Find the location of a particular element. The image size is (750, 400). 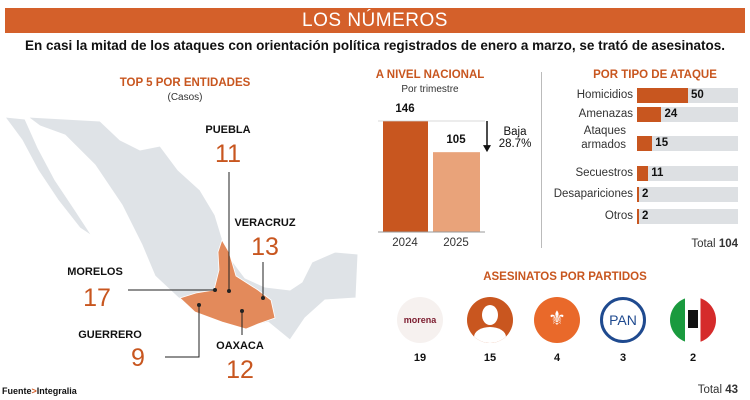

bar-homicidios is located at coordinates (662, 95).